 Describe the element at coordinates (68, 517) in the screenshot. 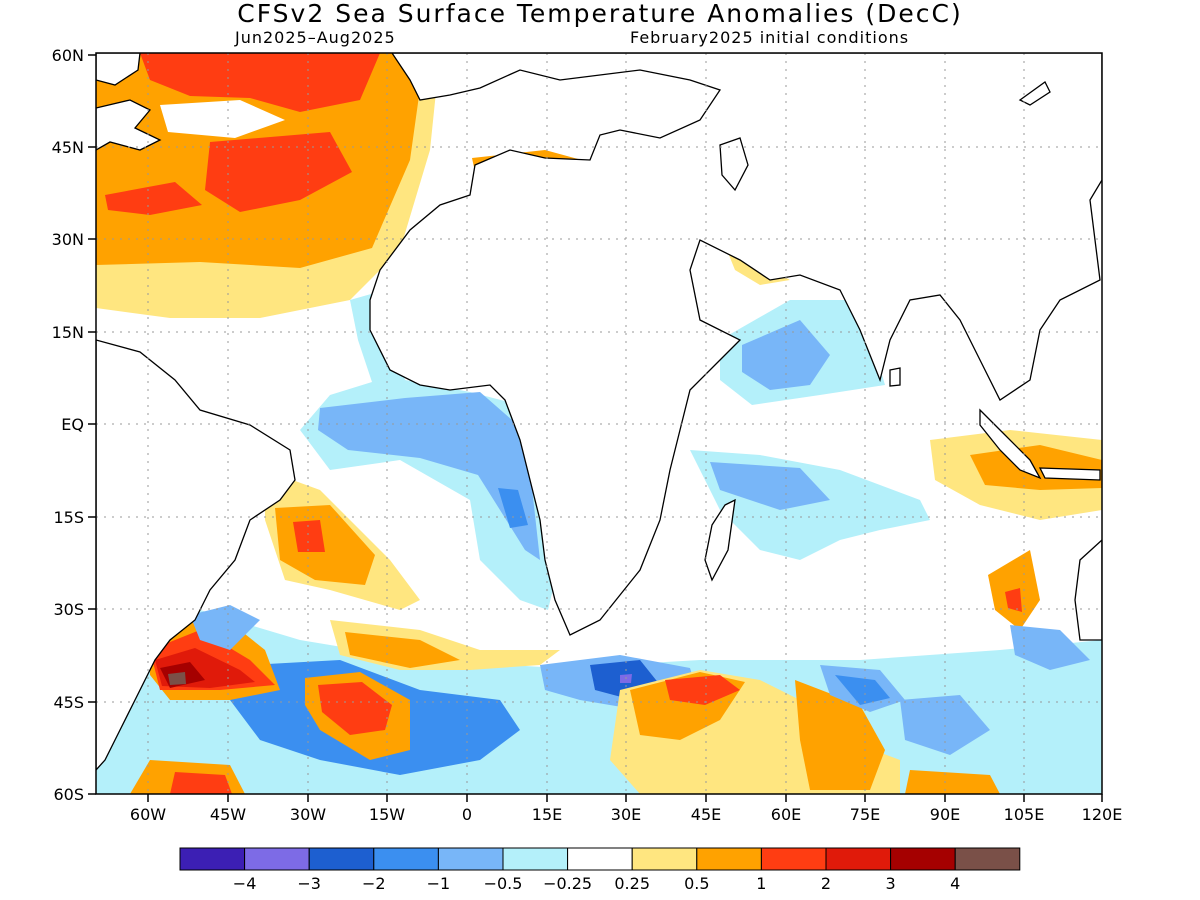

I see `lat-label-15s: 15S` at that location.